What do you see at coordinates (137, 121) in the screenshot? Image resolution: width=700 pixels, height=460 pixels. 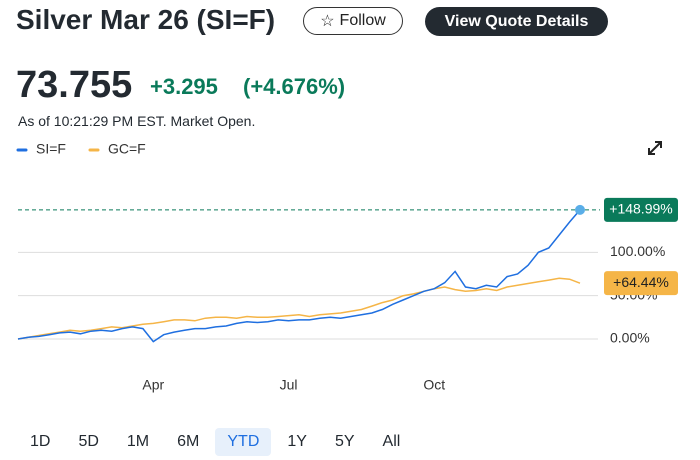 I see `timestamp: As of 10:21:29 PM EST. Market Open.` at bounding box center [137, 121].